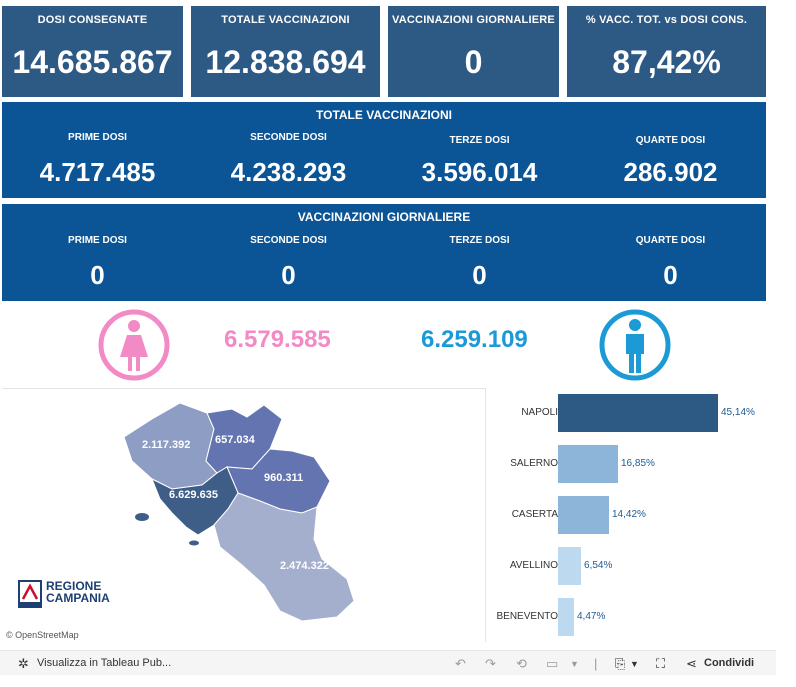  I want to click on bar-category-label: CASERTA, so click(534, 514).